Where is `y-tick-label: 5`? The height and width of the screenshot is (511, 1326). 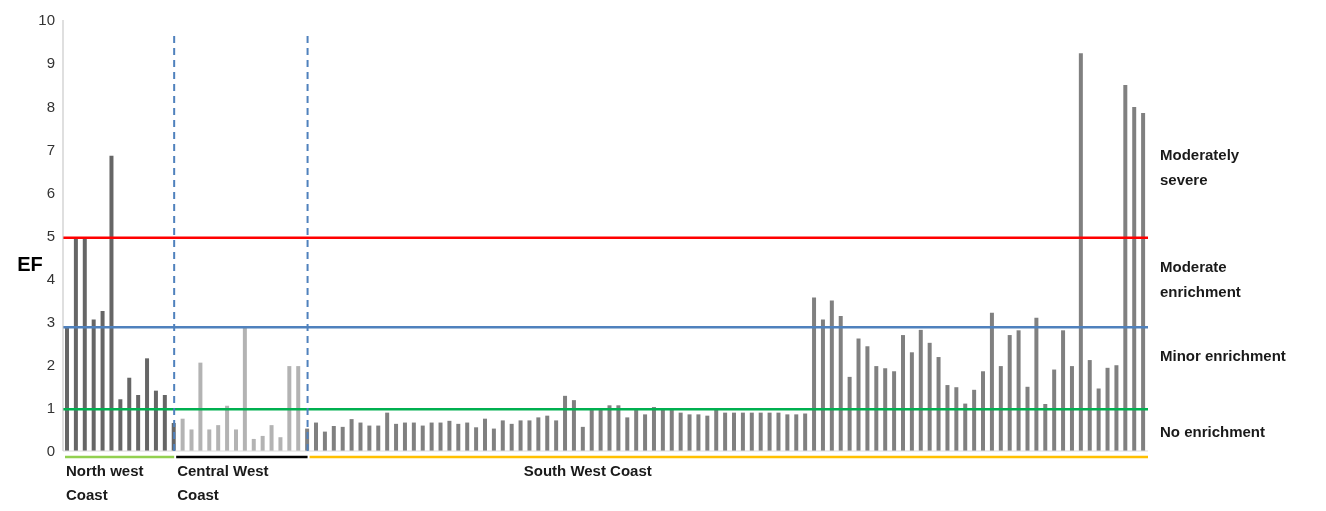 y-tick-label: 5 is located at coordinates (50, 235).